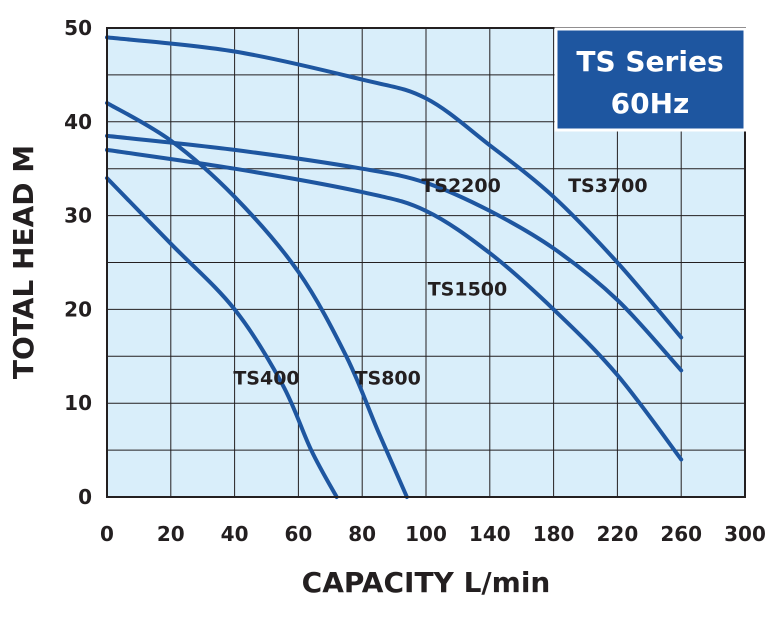 Image resolution: width=768 pixels, height=628 pixels. What do you see at coordinates (85, 497) in the screenshot?
I see `y-tick-label: 0` at bounding box center [85, 497].